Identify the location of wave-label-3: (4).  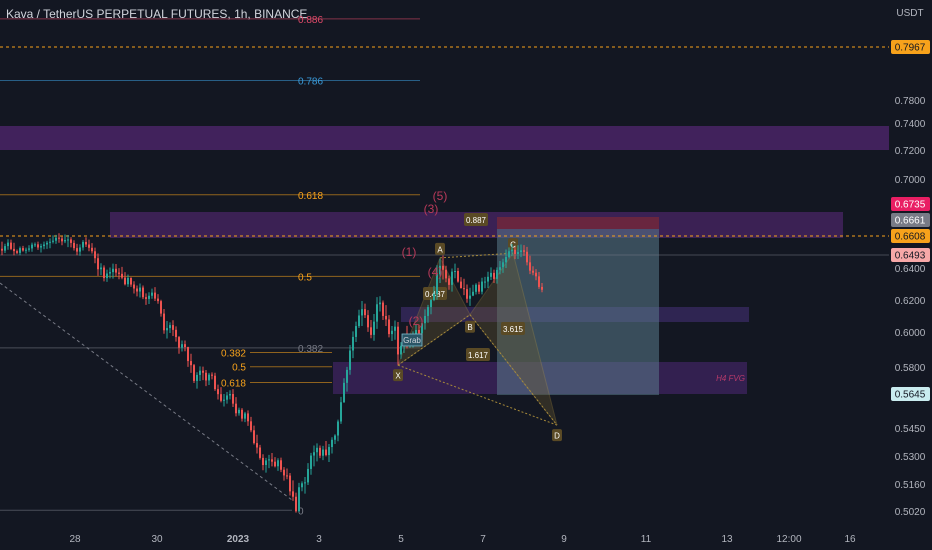
(435, 272).